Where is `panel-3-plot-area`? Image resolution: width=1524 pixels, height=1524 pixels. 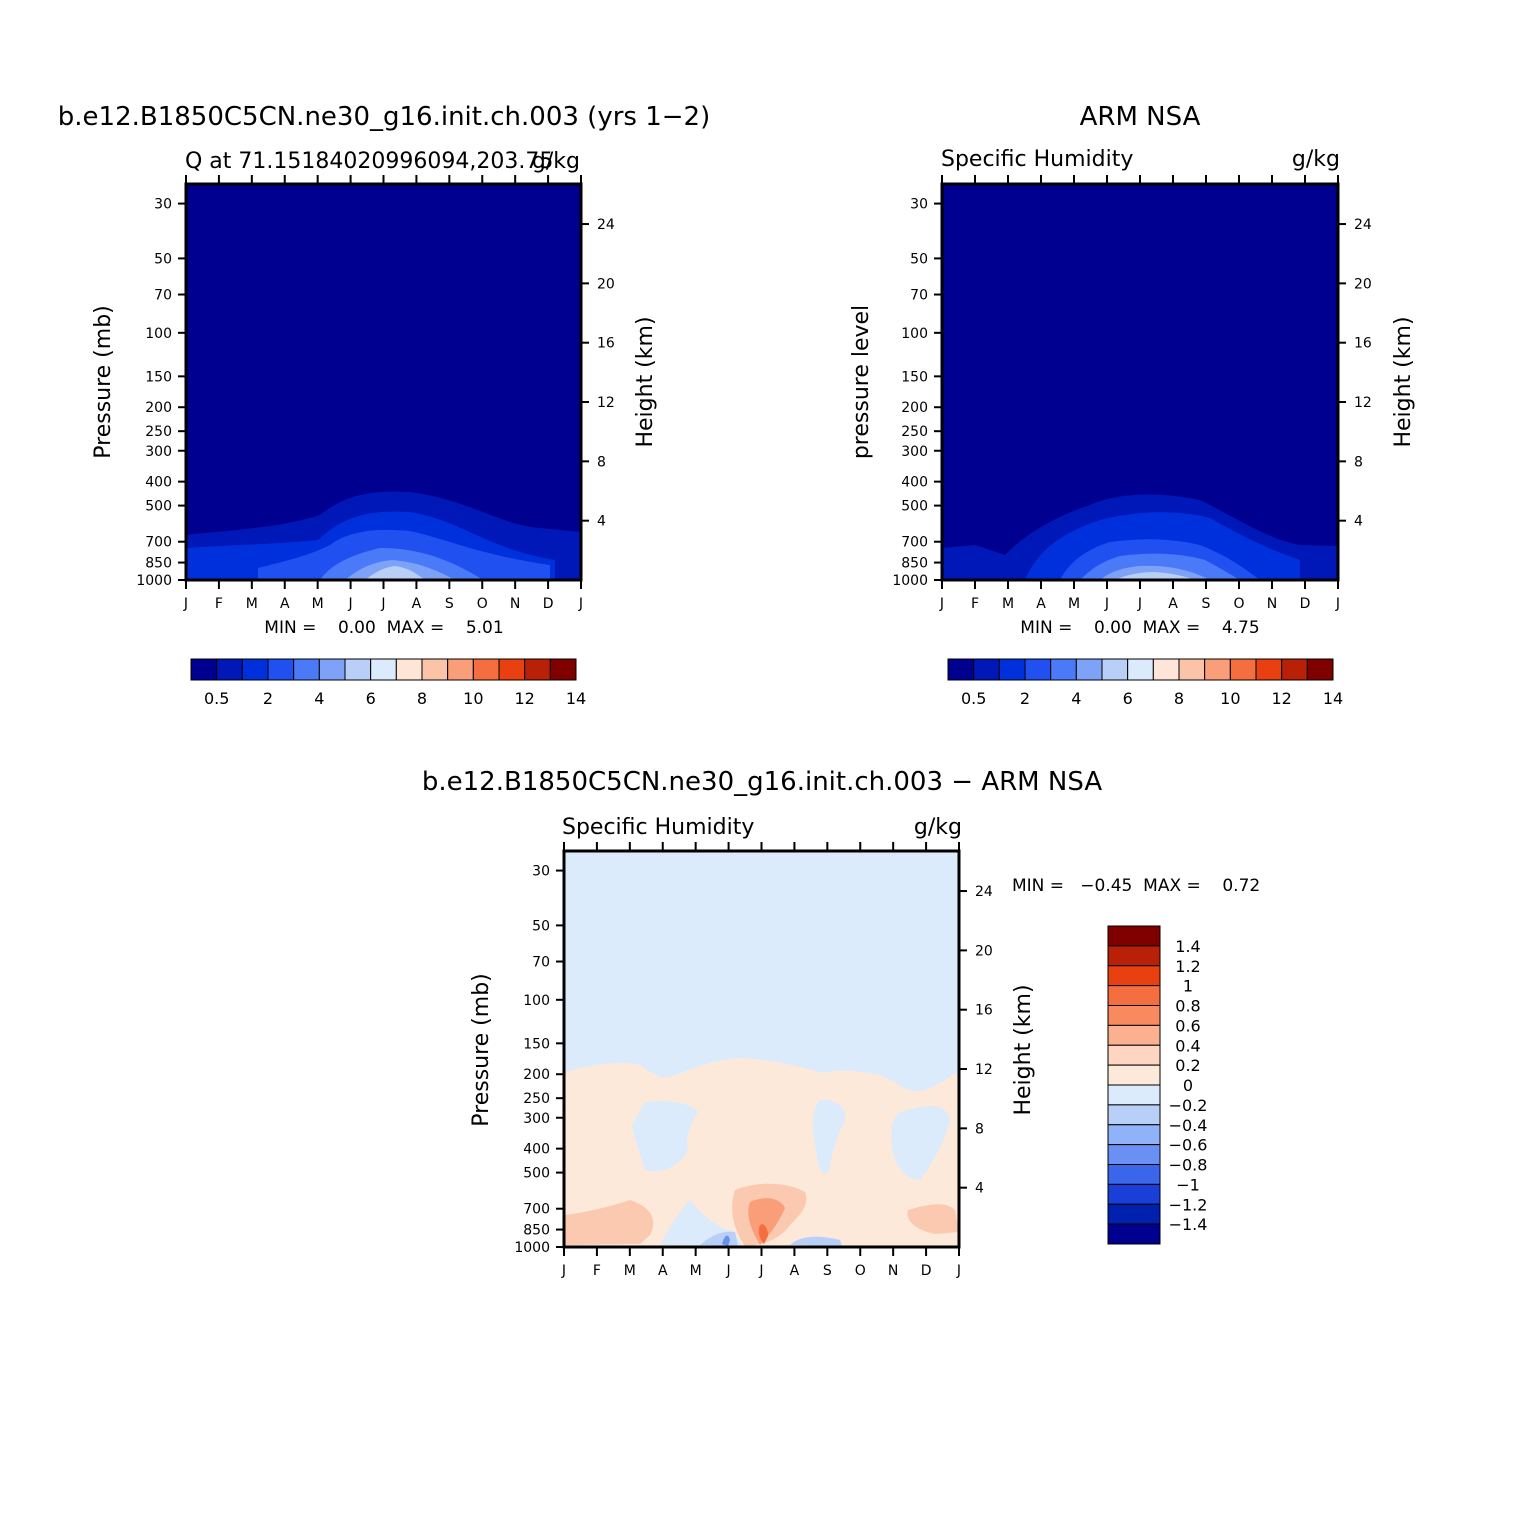
panel-3-plot-area is located at coordinates (761, 1049).